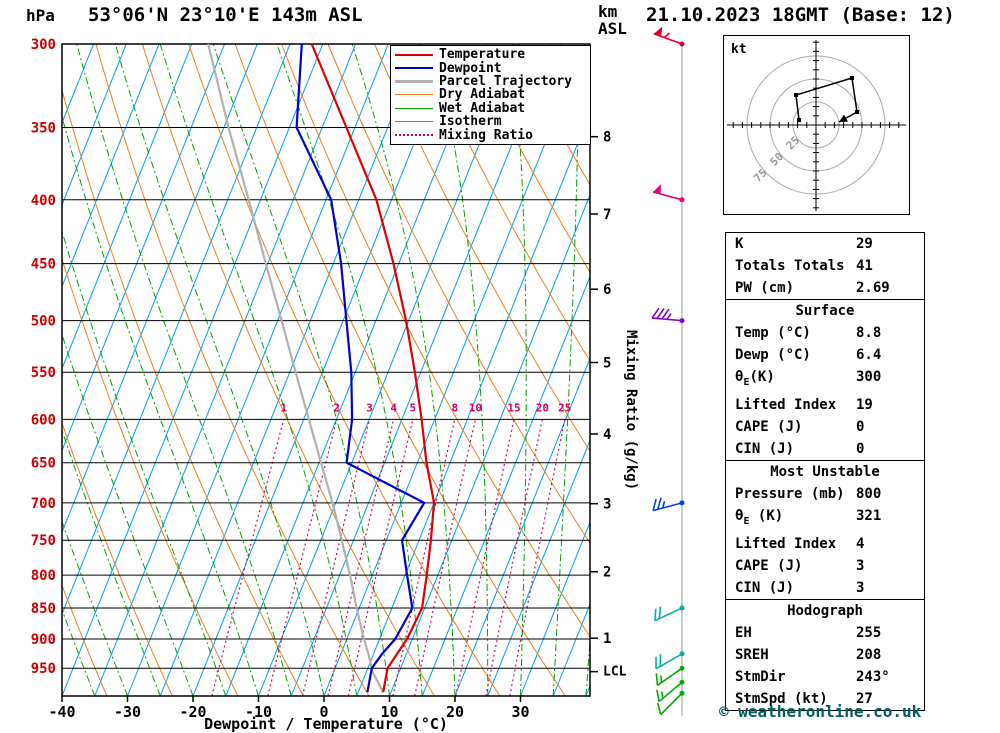 The height and width of the screenshot is (733, 1000). What do you see at coordinates (759, 517) in the screenshot?
I see `indices-row-label: θE (K)` at bounding box center [759, 517].